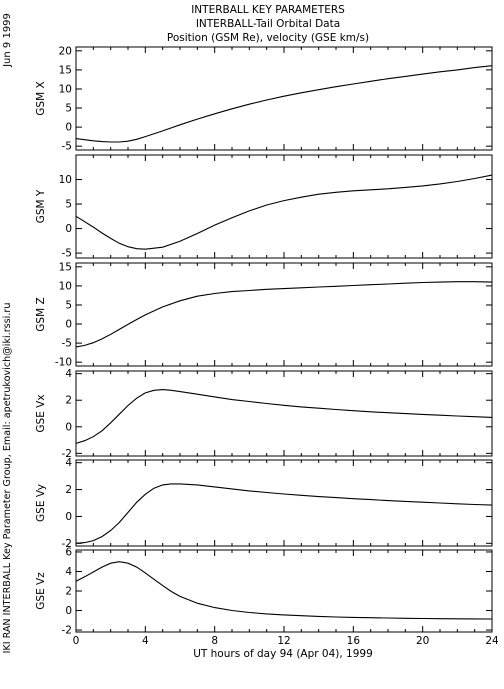 The image size is (504, 689). I want to click on series-line-gsm-x, so click(284, 104).